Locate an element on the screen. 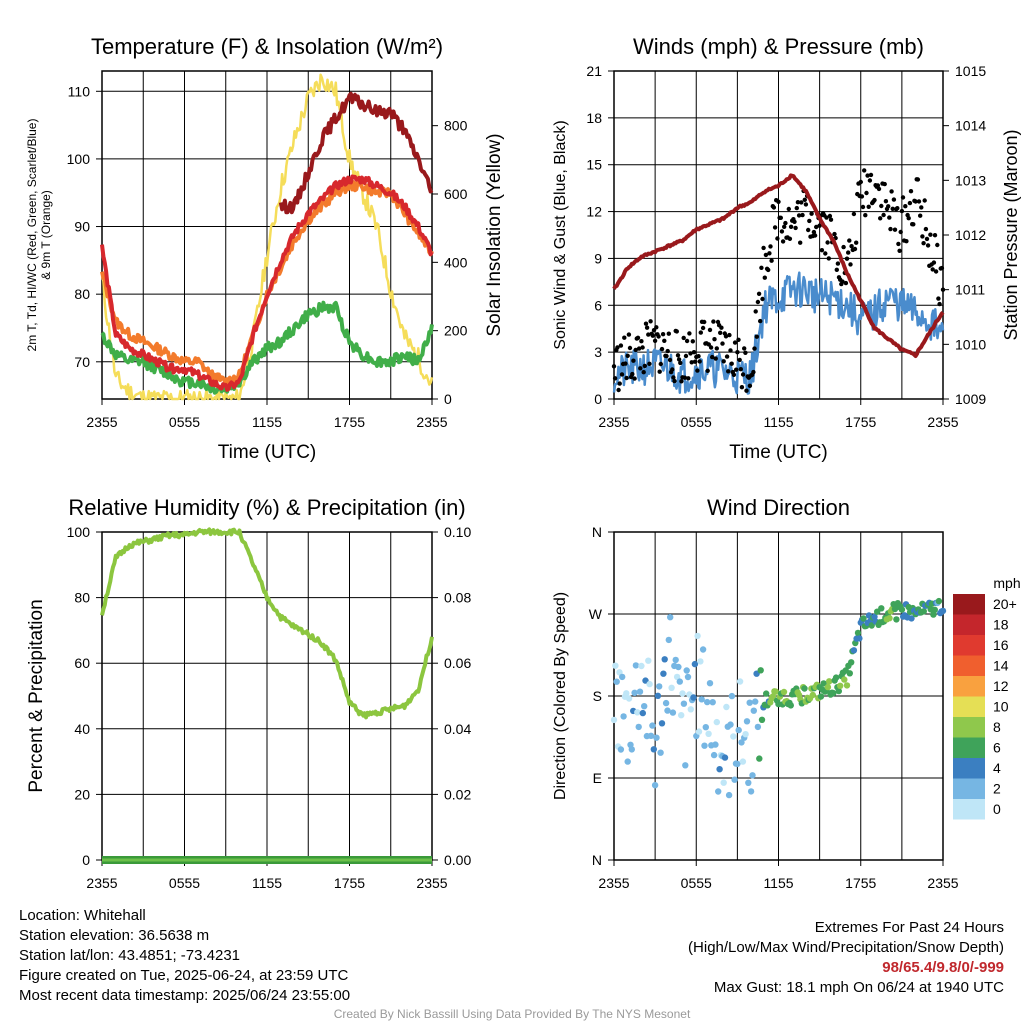  x-tick-label: 1755 is located at coordinates (860, 883).